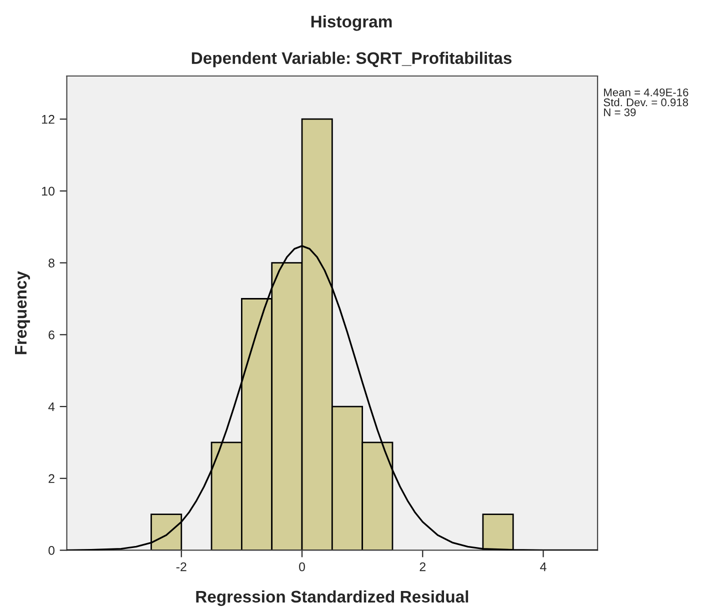 The image size is (703, 608). I want to click on x-tick-label: 0, so click(302, 567).